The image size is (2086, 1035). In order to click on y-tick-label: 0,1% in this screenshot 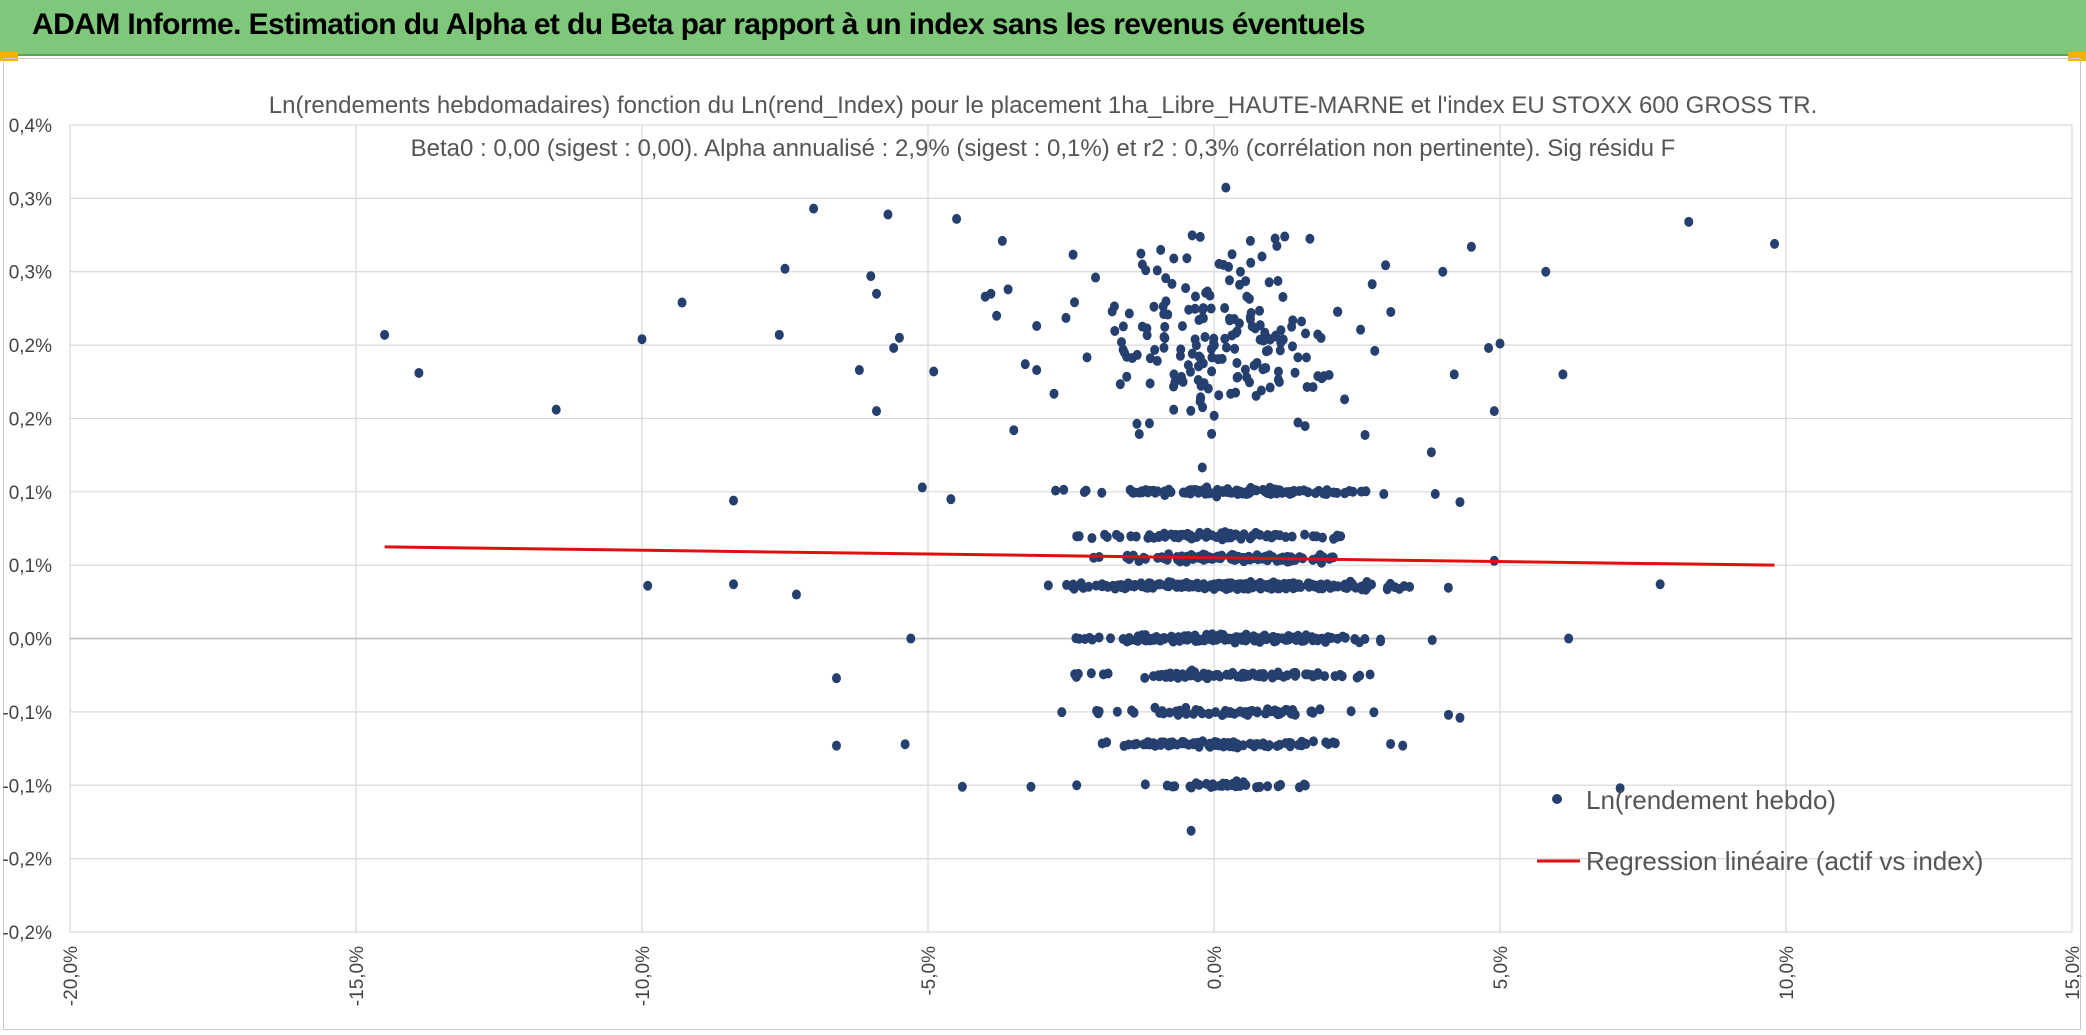, I will do `click(30, 493)`.